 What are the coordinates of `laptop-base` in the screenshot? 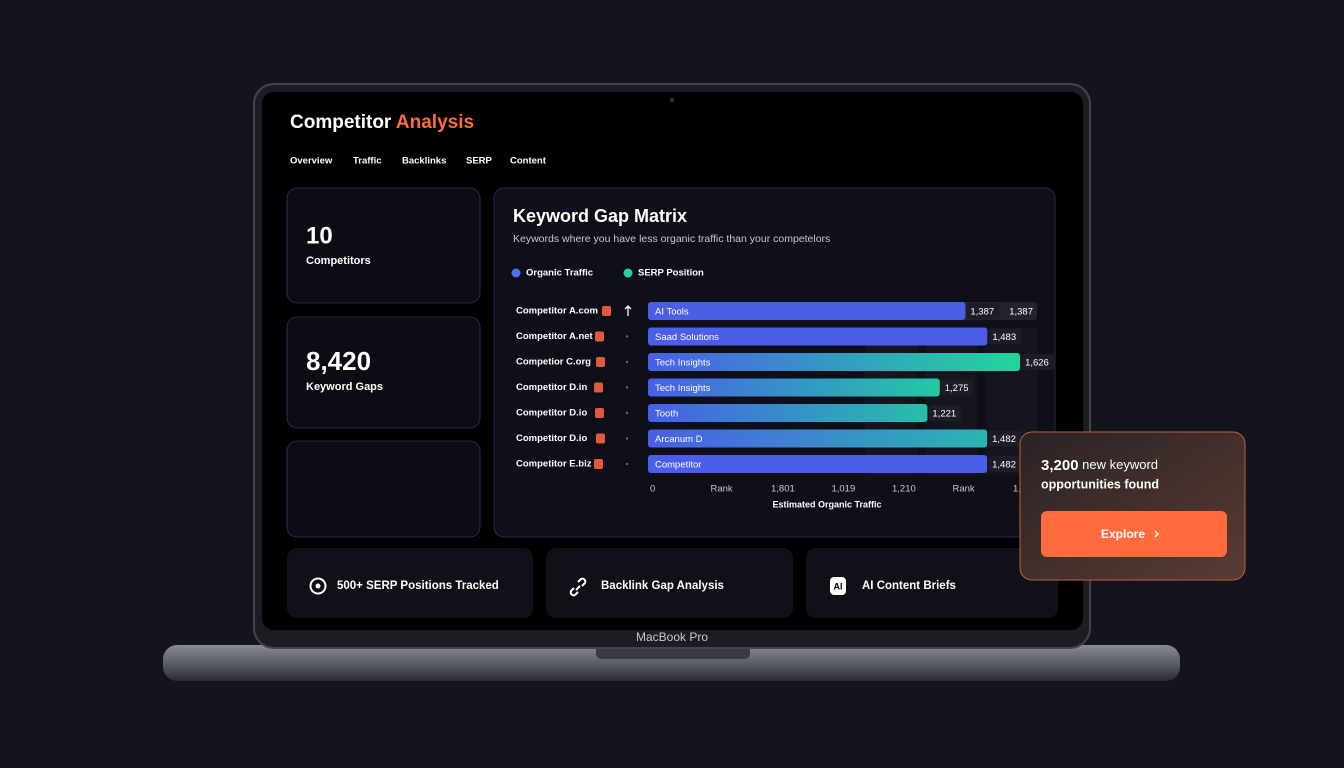 It's located at (671, 663).